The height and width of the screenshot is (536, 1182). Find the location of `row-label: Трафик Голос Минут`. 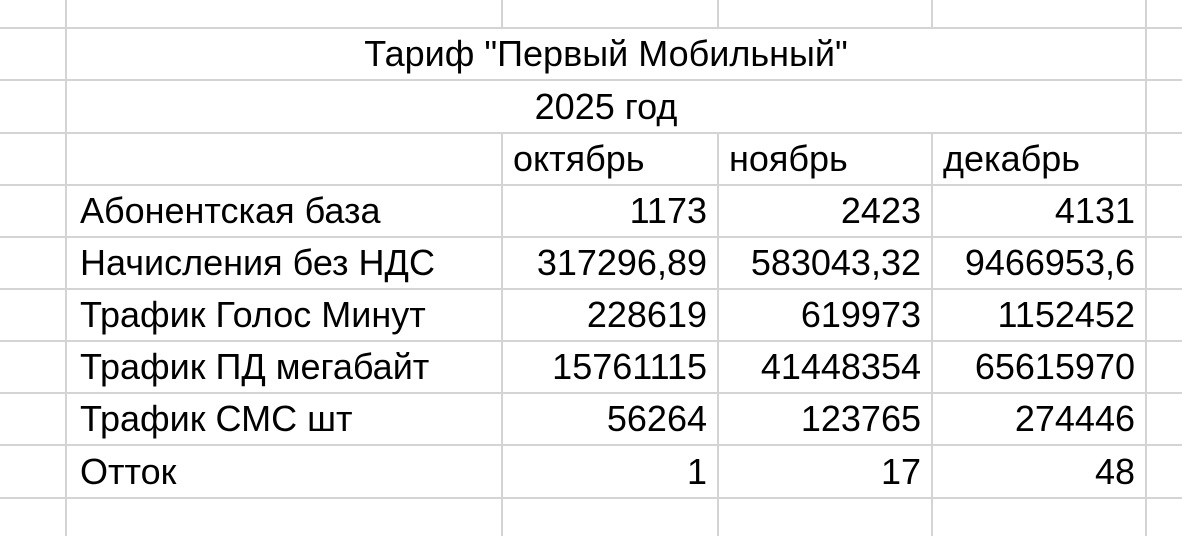

row-label: Трафик Голос Минут is located at coordinates (285, 316).